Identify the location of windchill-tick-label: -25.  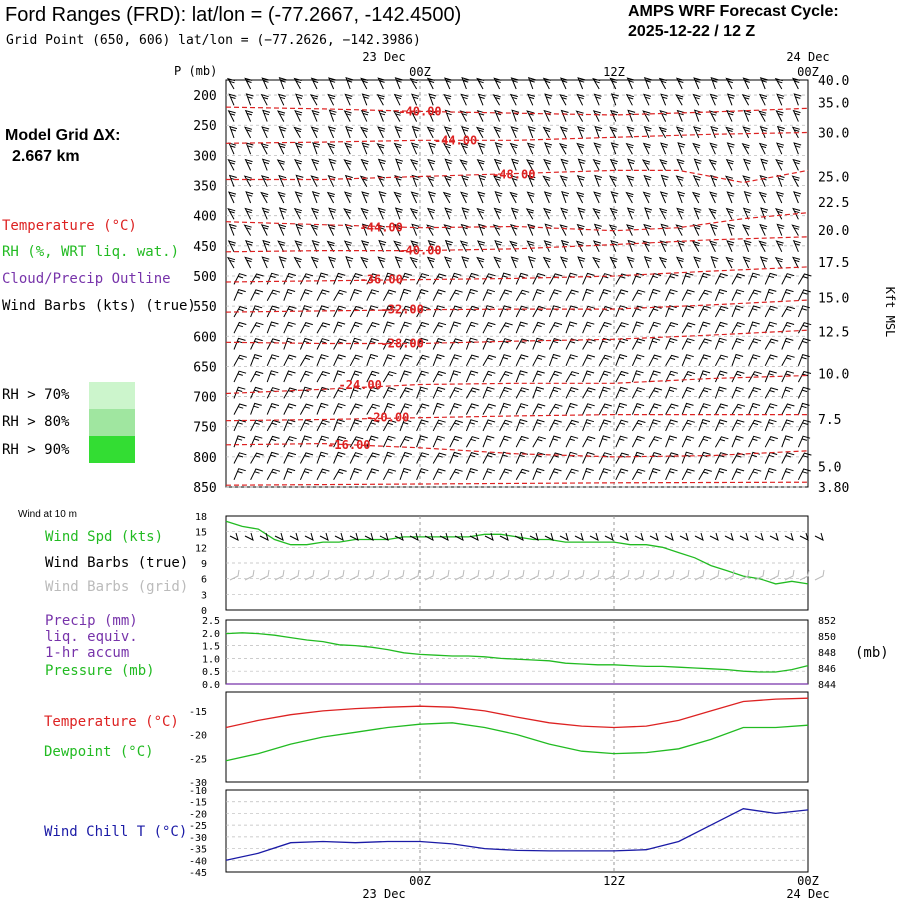
(198, 826).